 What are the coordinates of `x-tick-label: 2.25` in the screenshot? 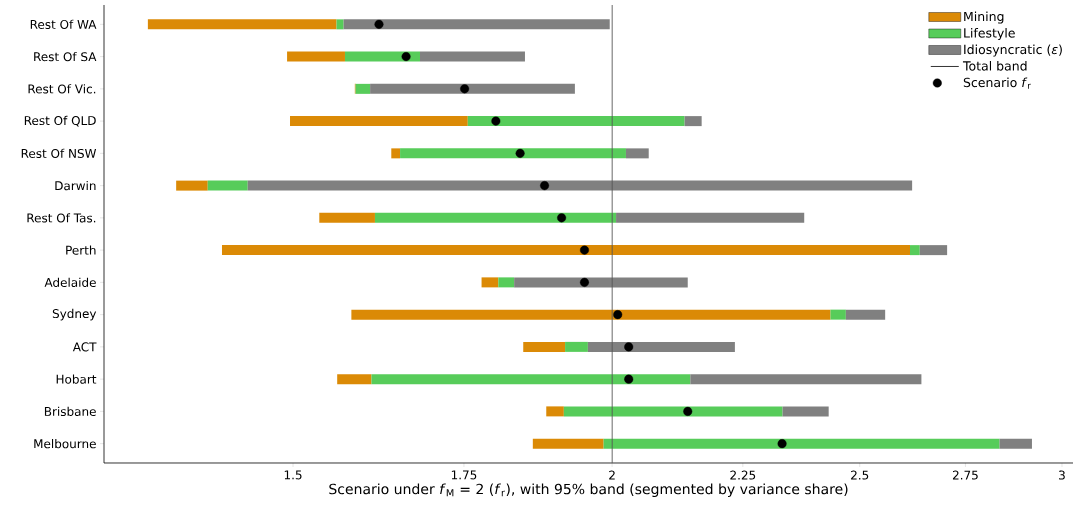 It's located at (743, 475).